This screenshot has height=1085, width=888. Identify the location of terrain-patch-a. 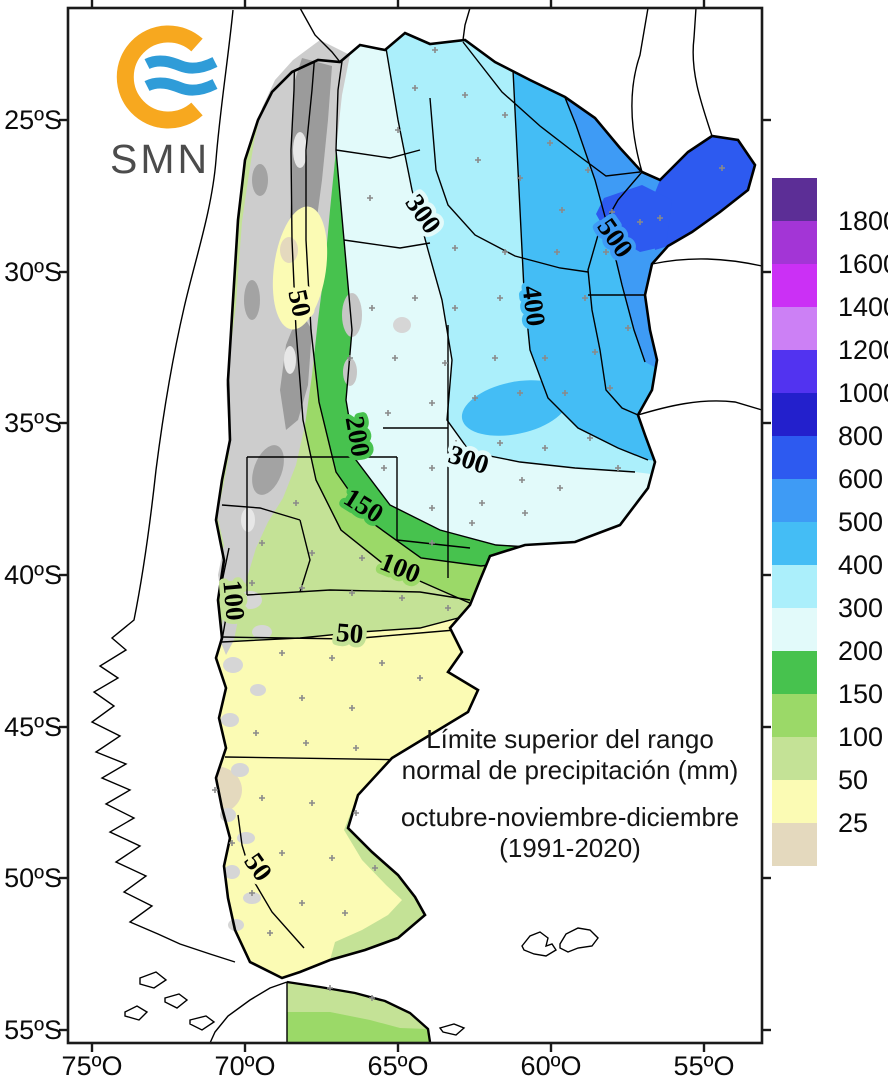
(402, 325).